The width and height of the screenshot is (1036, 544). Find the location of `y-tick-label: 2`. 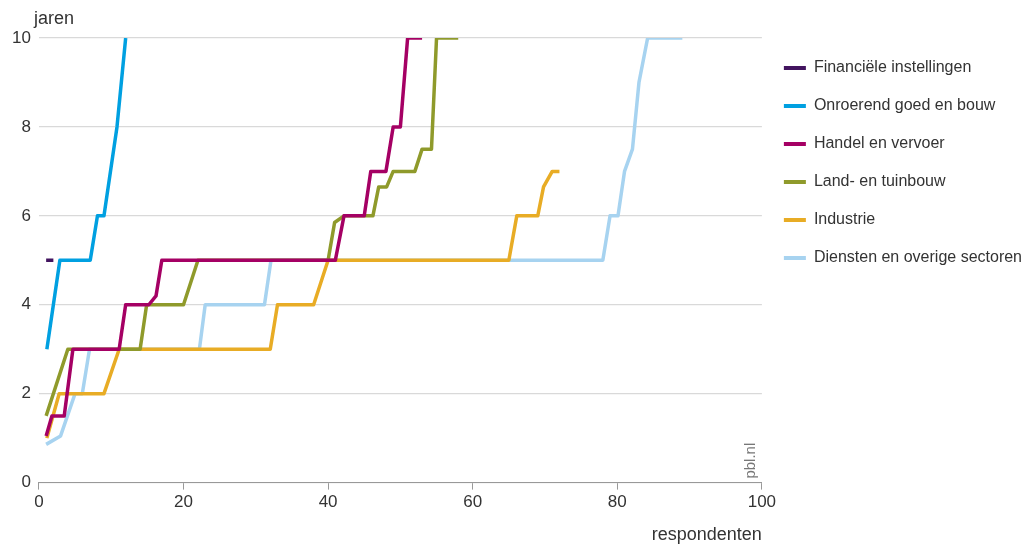

y-tick-label: 2 is located at coordinates (26, 393).